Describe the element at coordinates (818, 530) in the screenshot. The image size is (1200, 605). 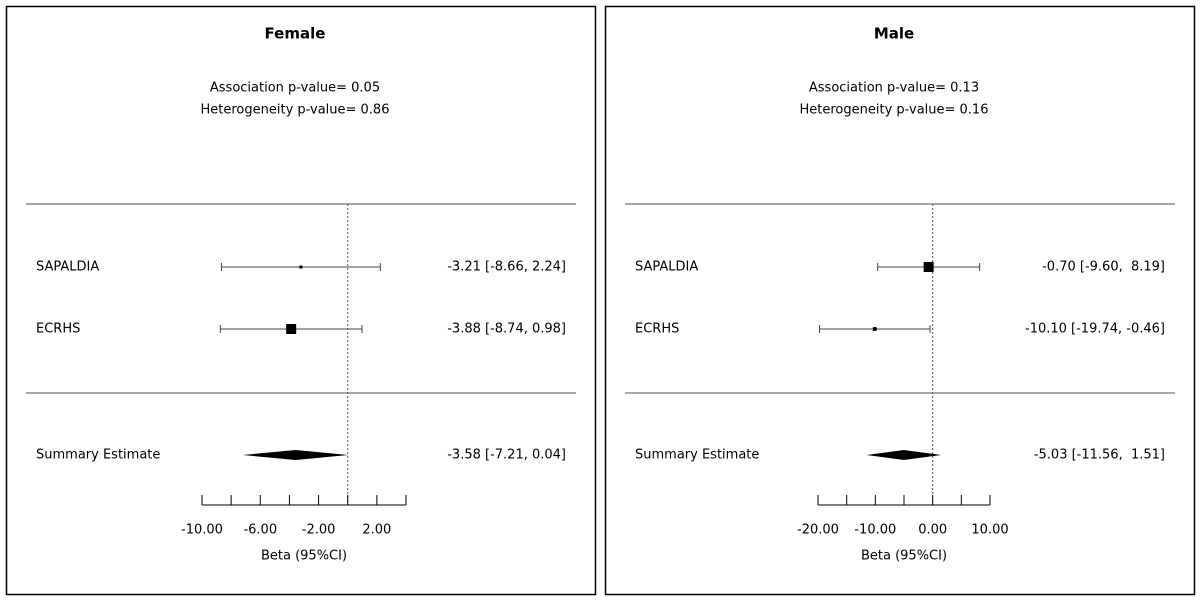
I see `x-tick-label: -20.00` at that location.